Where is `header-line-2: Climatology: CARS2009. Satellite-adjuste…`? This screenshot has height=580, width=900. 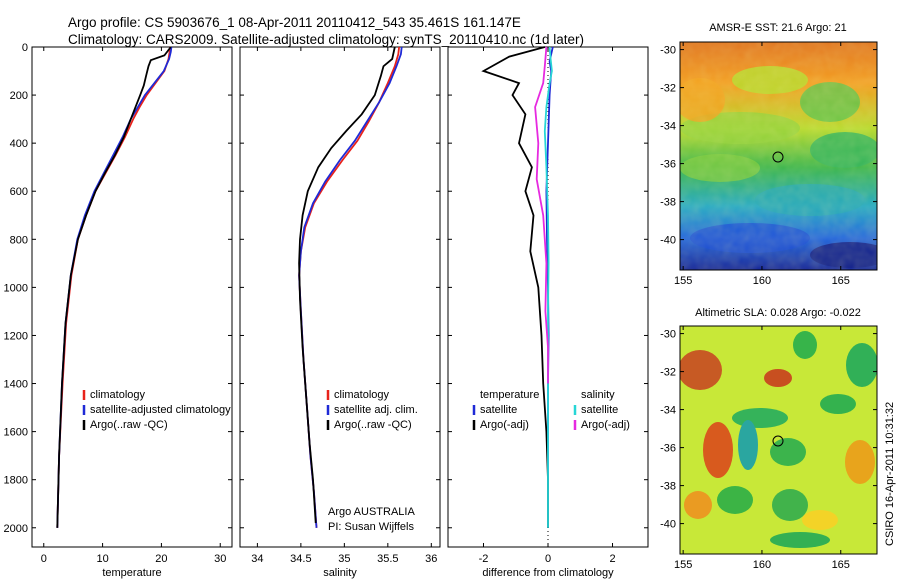 header-line-2: Climatology: CARS2009. Satellite-adjuste… is located at coordinates (326, 39).